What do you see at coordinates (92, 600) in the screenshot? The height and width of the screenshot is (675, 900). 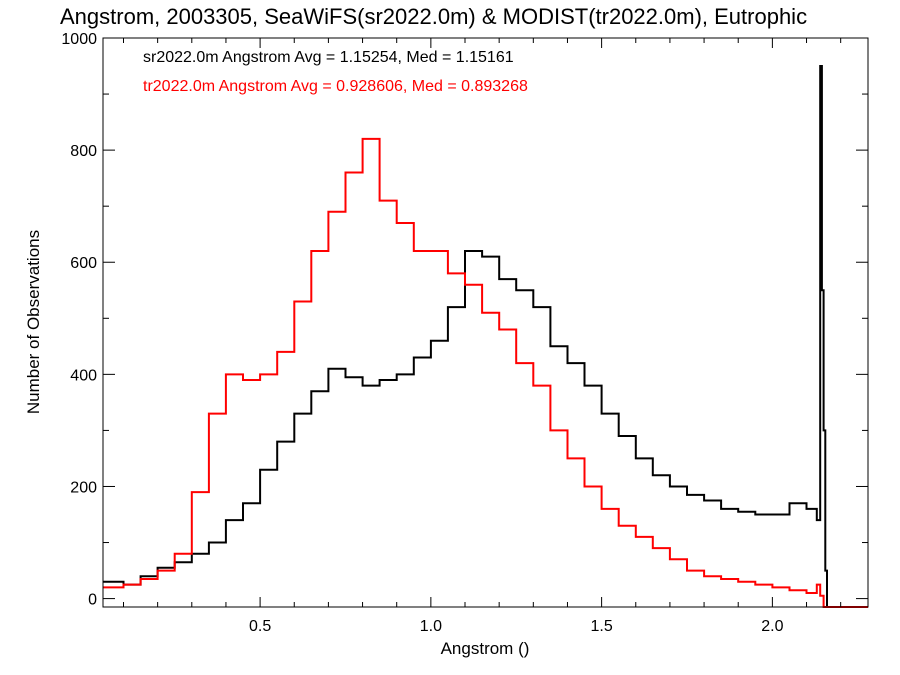 I see `y-tick-label: 0` at bounding box center [92, 600].